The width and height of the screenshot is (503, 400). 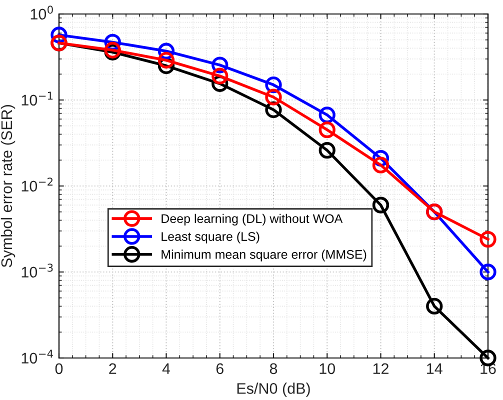 I want to click on y-tick-label: 10$^{−3}$, so click(x=37, y=271).